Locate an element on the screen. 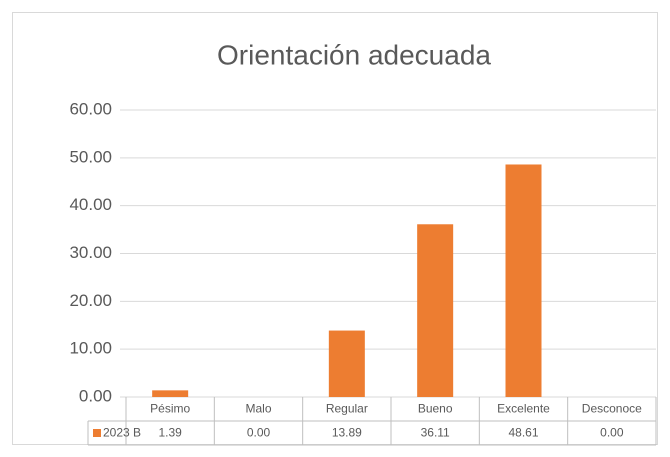 Image resolution: width=670 pixels, height=457 pixels. y-tick-label: 30.00 is located at coordinates (90, 252).